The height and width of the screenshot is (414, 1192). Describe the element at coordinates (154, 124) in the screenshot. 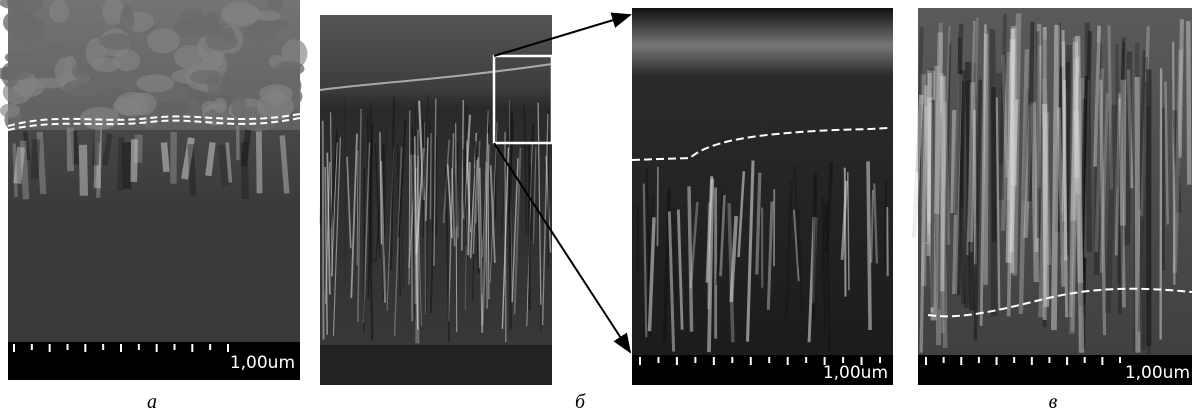

I see `boundary-line` at that location.